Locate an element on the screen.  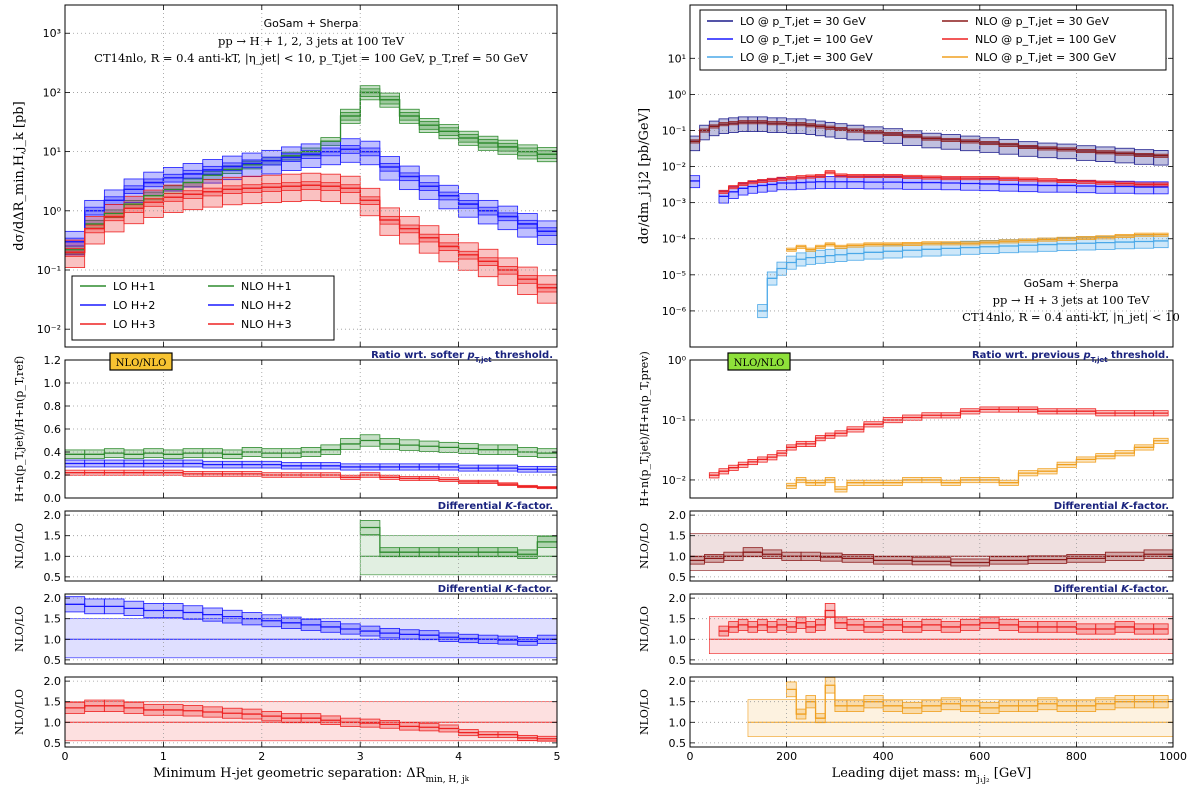
panel-right-kfactor-100-ylabel: NLO/LO is located at coordinates (644, 629).